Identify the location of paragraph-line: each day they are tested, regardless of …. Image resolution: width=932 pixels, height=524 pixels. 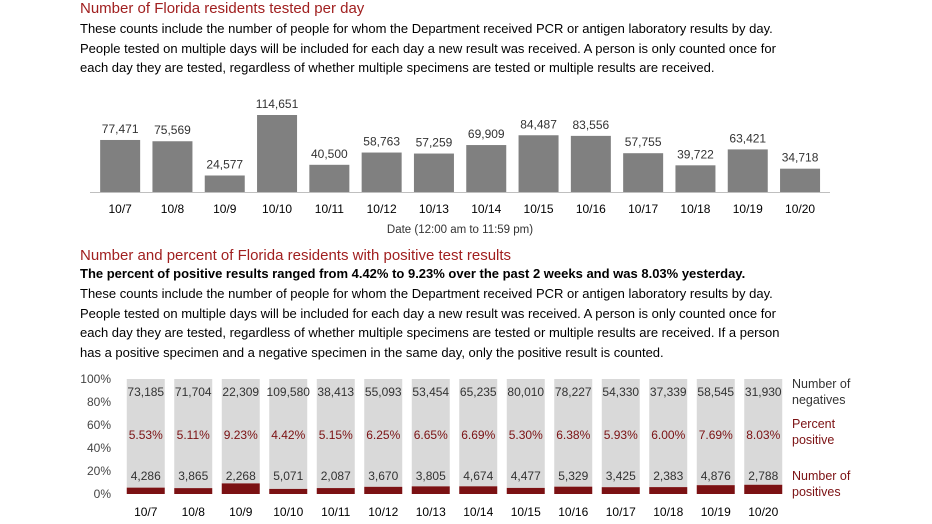
(397, 67).